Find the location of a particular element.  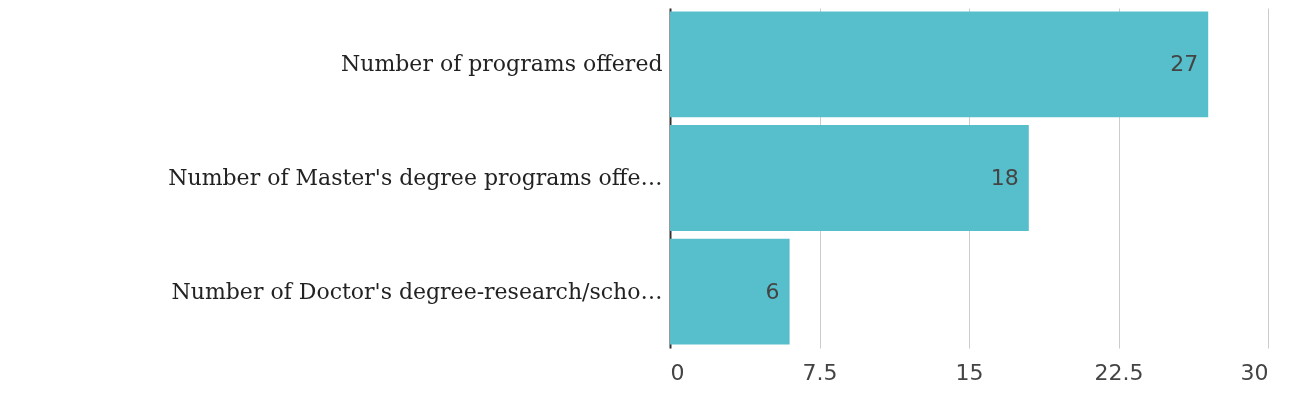

x-tick-label: 0 is located at coordinates (677, 372).